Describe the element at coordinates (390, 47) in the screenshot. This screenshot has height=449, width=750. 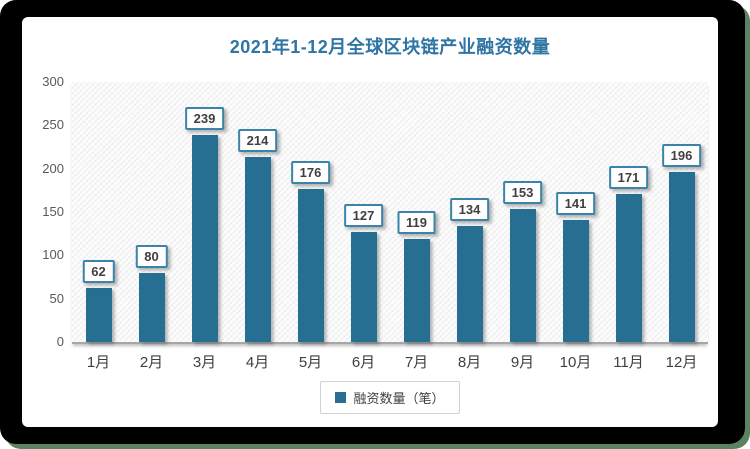
I see `chart-title: 2021年1-12月全球区块链产业融资数量` at that location.